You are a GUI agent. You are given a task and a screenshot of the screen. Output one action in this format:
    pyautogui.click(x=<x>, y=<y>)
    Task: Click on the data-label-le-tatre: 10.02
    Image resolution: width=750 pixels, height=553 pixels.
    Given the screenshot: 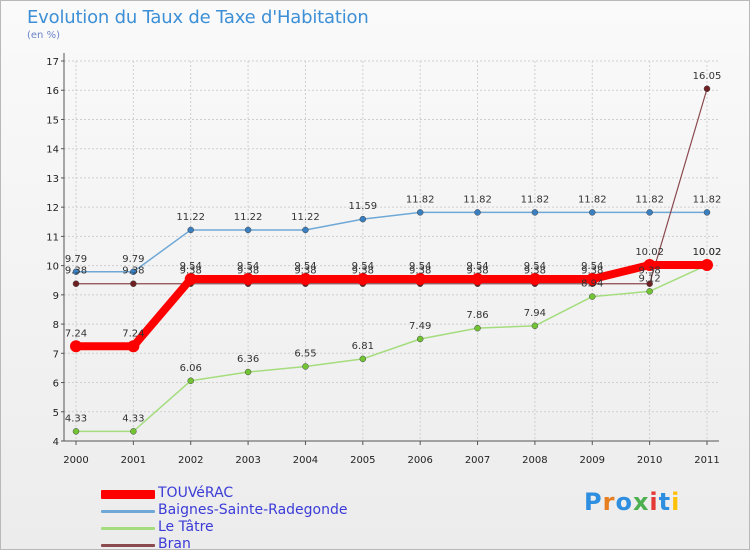 What is the action you would take?
    pyautogui.click(x=707, y=252)
    